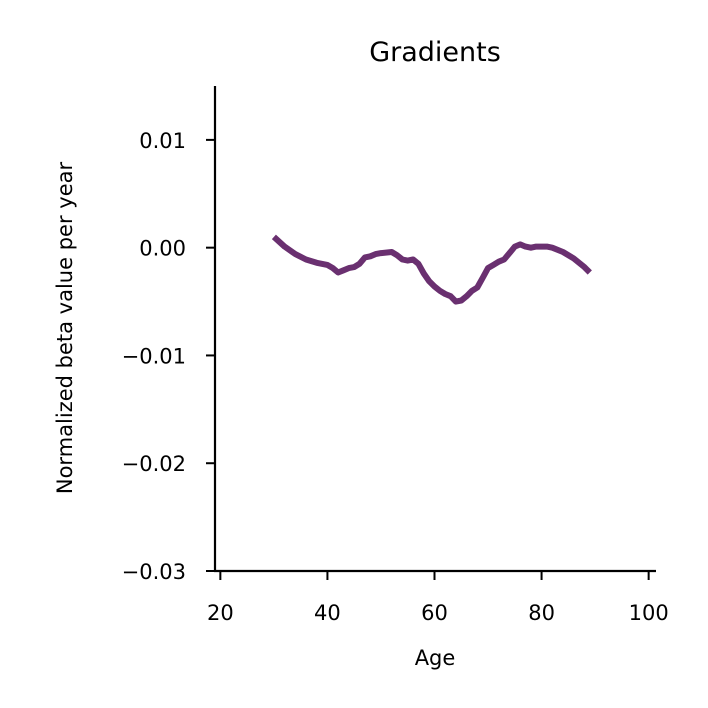  What do you see at coordinates (65, 328) in the screenshot?
I see `y-axis-label: Normalized beta value per year` at bounding box center [65, 328].